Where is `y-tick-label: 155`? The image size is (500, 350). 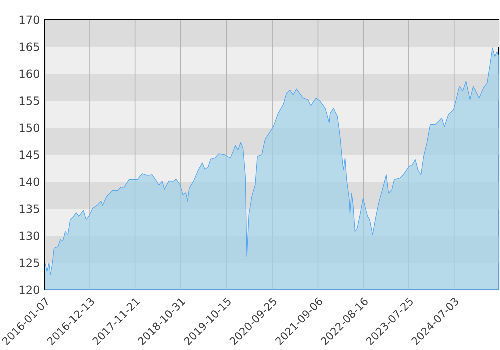 y-tick-label: 155 is located at coordinates (30, 101).